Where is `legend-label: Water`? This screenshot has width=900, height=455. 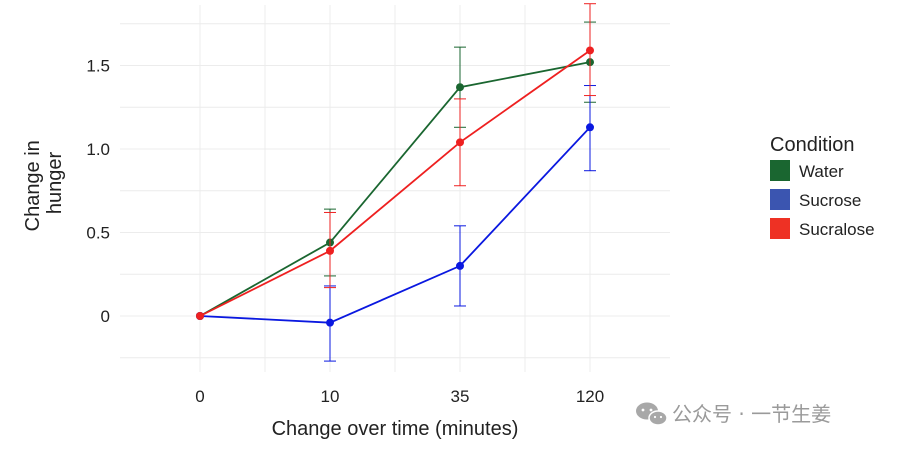 legend-label: Water is located at coordinates (821, 171).